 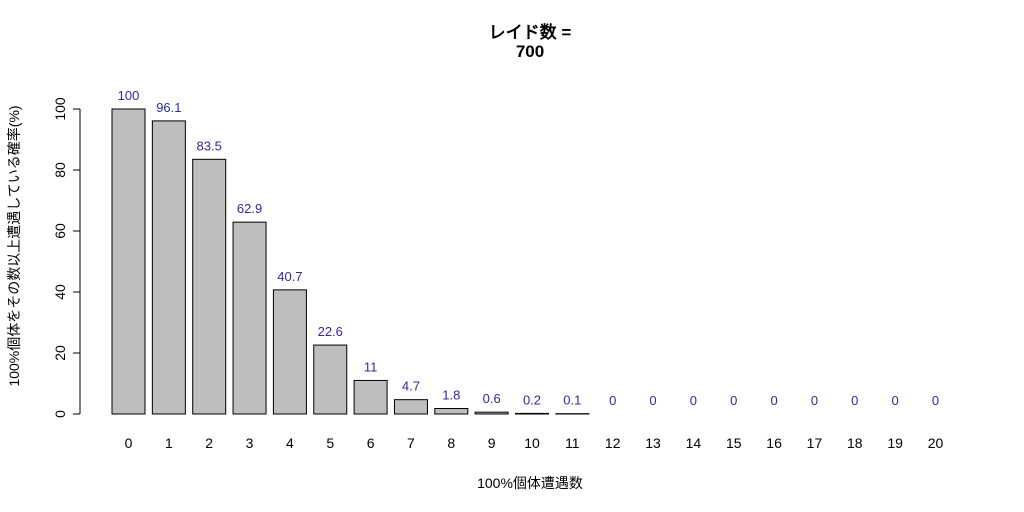 I want to click on bar-value-label: 1.8, so click(x=451, y=395).